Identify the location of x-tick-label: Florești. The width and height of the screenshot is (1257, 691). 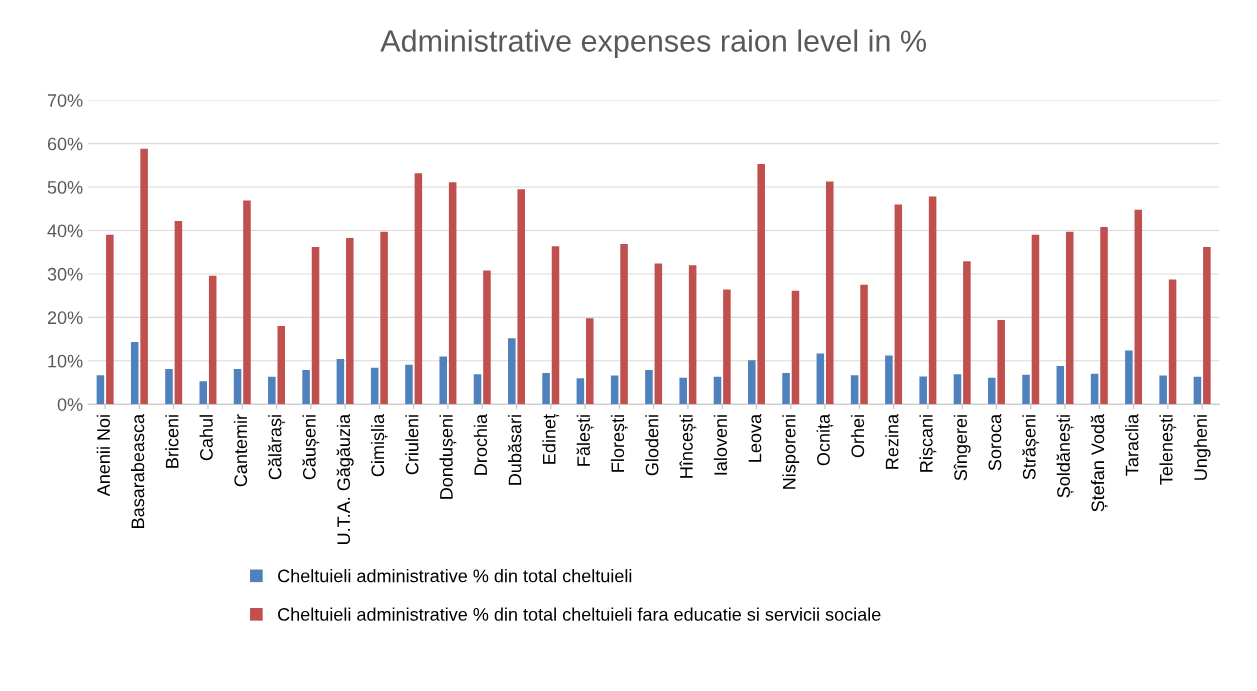
(619, 443).